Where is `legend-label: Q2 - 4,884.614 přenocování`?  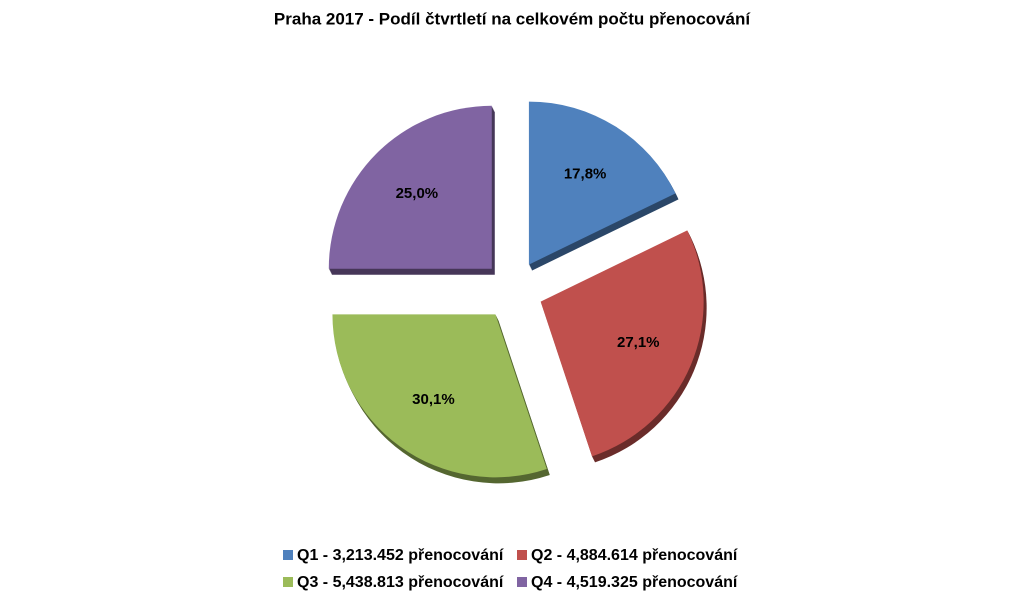
legend-label: Q2 - 4,884.614 přenocování is located at coordinates (634, 555).